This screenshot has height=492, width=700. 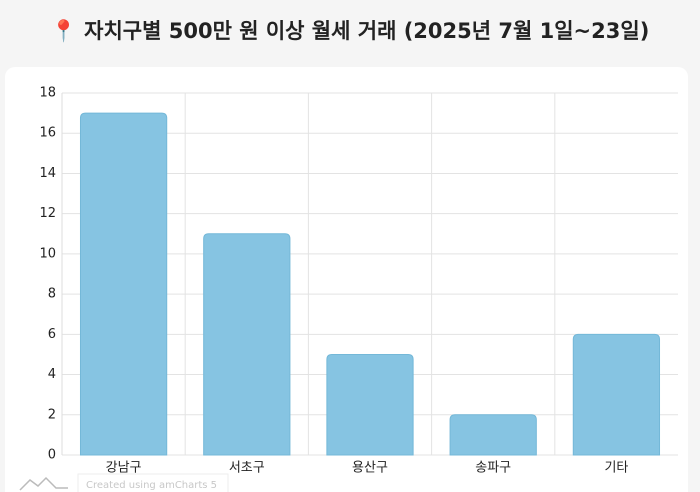 What do you see at coordinates (493, 468) in the screenshot?
I see `x-tick-label: 송파구` at bounding box center [493, 468].